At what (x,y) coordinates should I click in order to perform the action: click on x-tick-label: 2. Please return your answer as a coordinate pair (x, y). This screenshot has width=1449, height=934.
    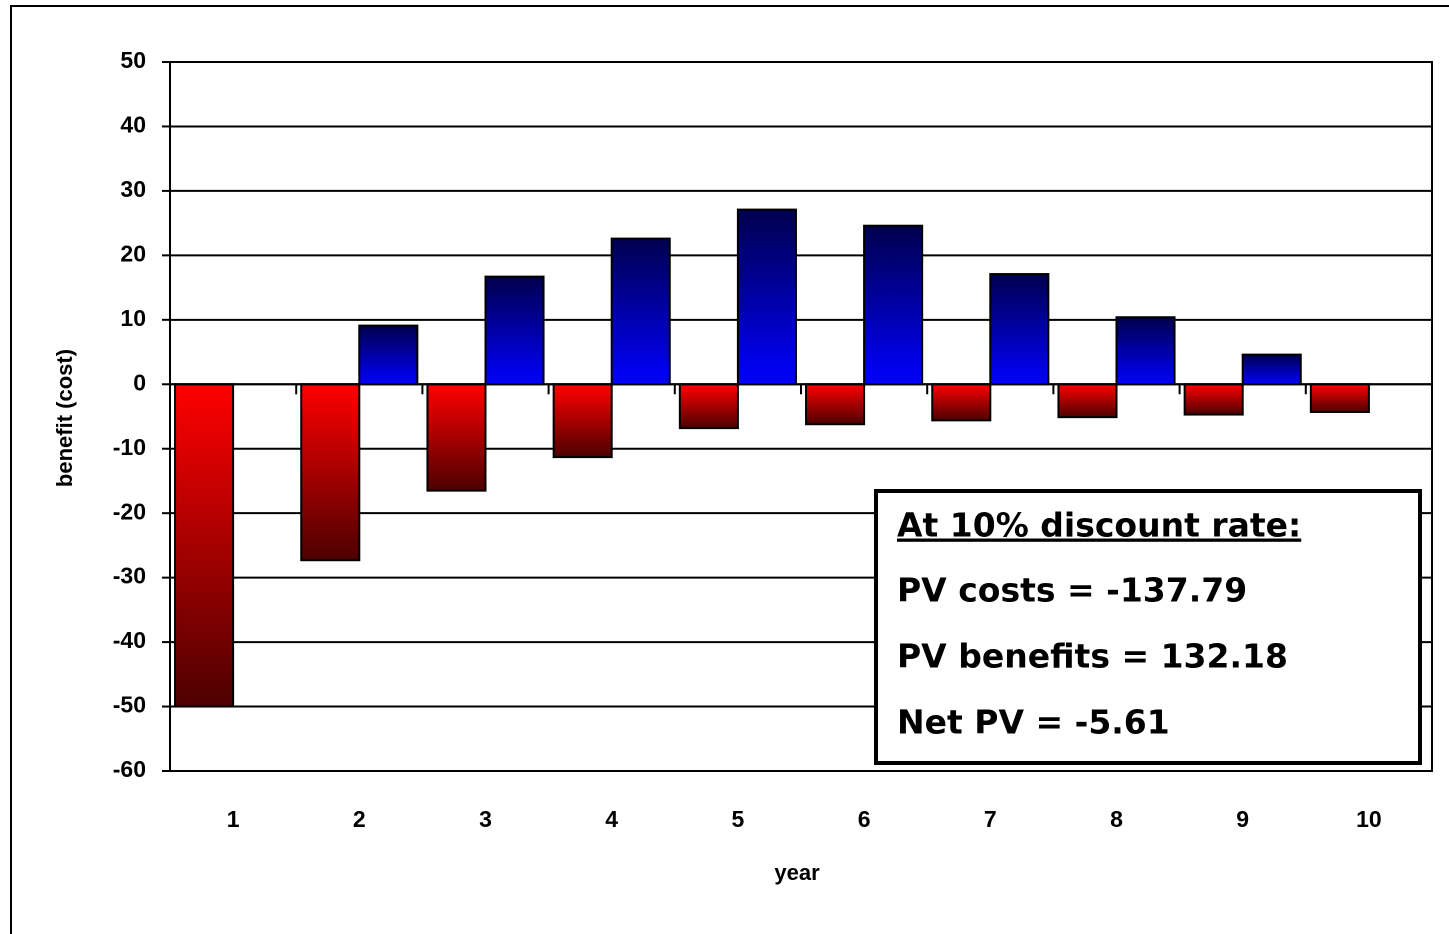
    Looking at the image, I should click on (359, 819).